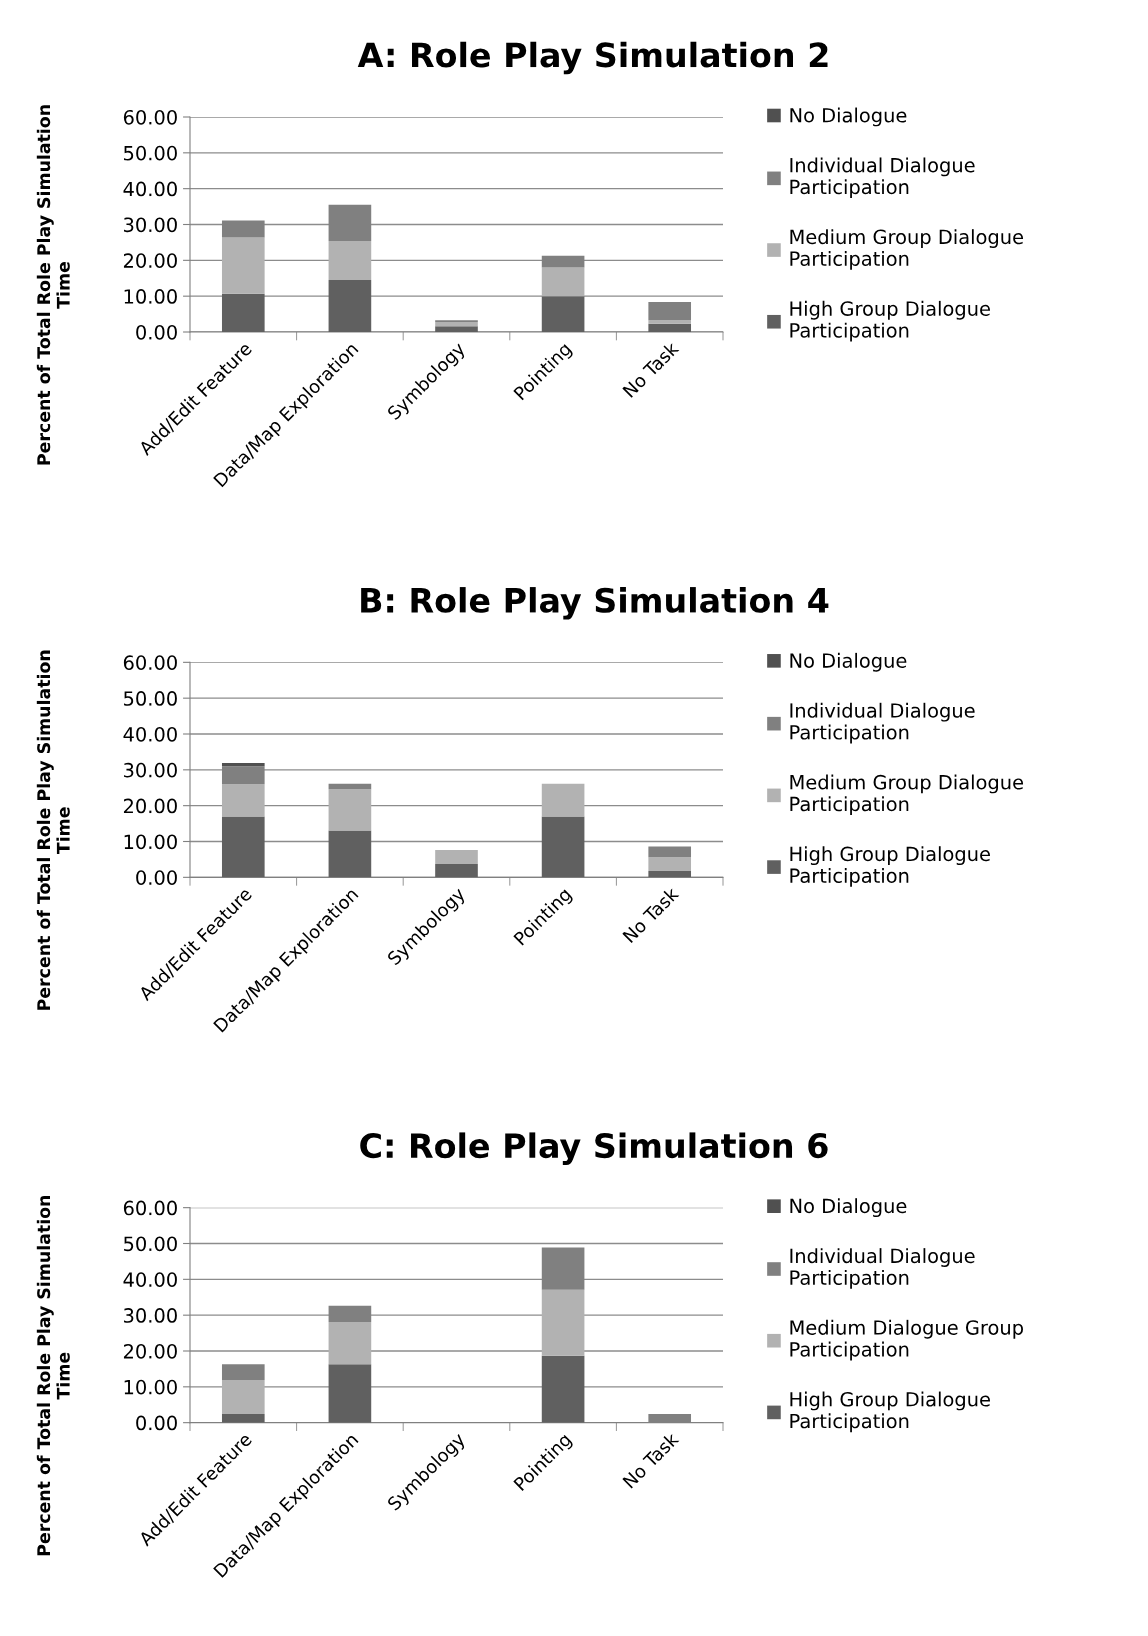 Image resolution: width=1148 pixels, height=1636 pixels. What do you see at coordinates (592, 58) in the screenshot?
I see `chart-title: A: Role Play Simulation 2` at bounding box center [592, 58].